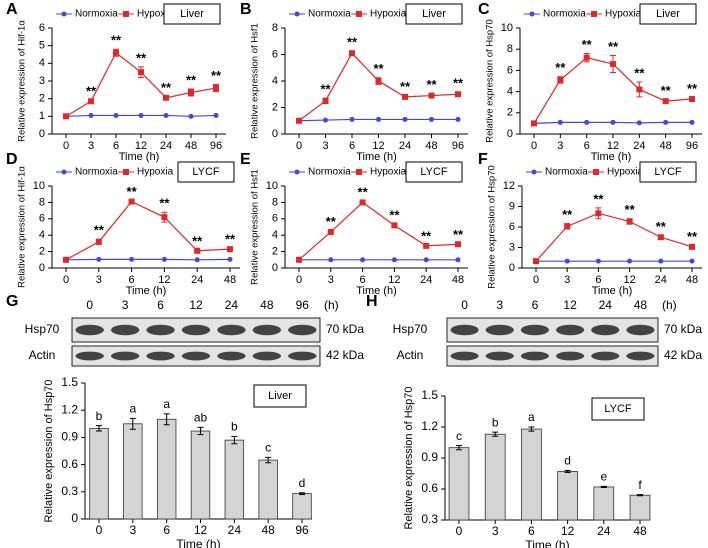 This screenshot has height=548, width=708. Describe the element at coordinates (196, 305) in the screenshot. I see `lane-label: 12` at that location.